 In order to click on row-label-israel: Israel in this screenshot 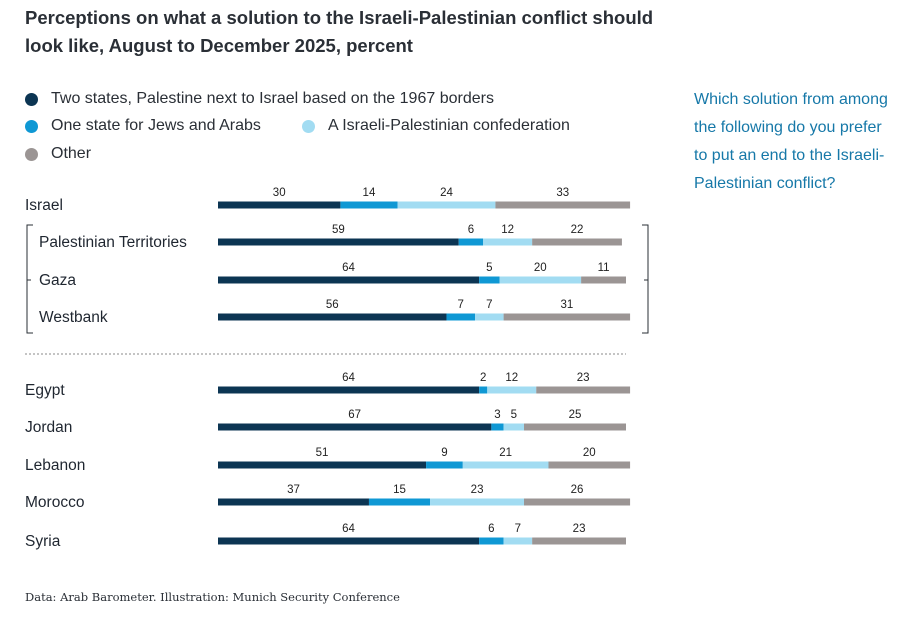, I will do `click(44, 205)`.